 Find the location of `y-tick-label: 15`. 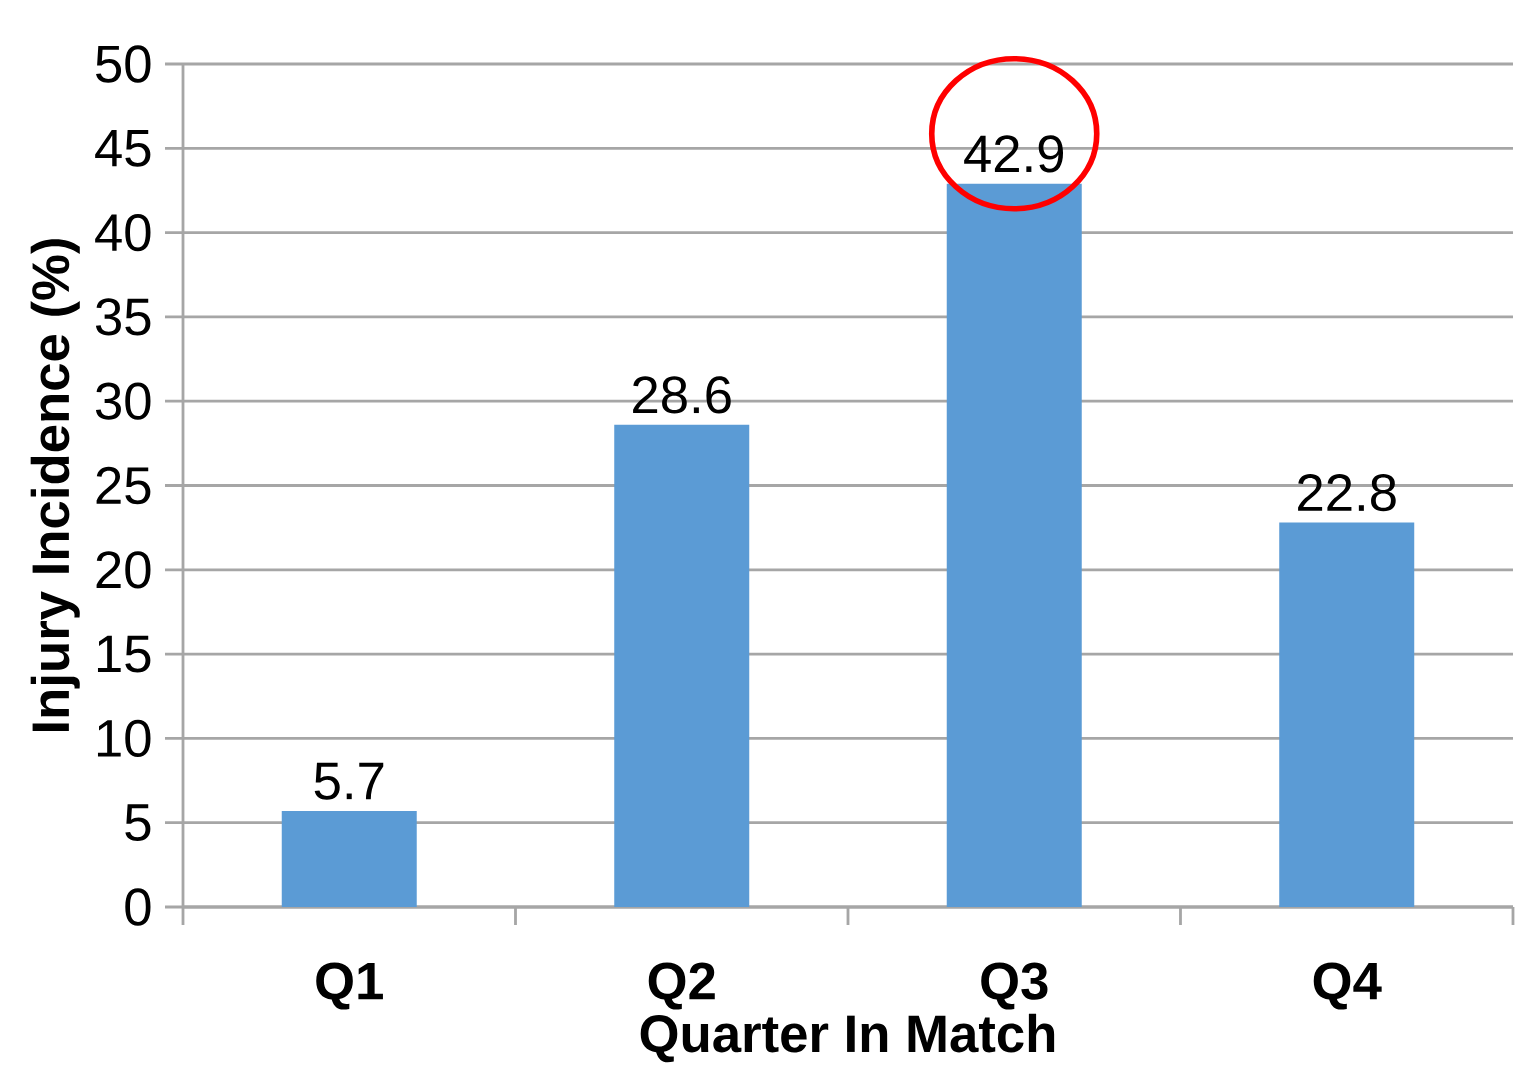

y-tick-label: 15 is located at coordinates (124, 654).